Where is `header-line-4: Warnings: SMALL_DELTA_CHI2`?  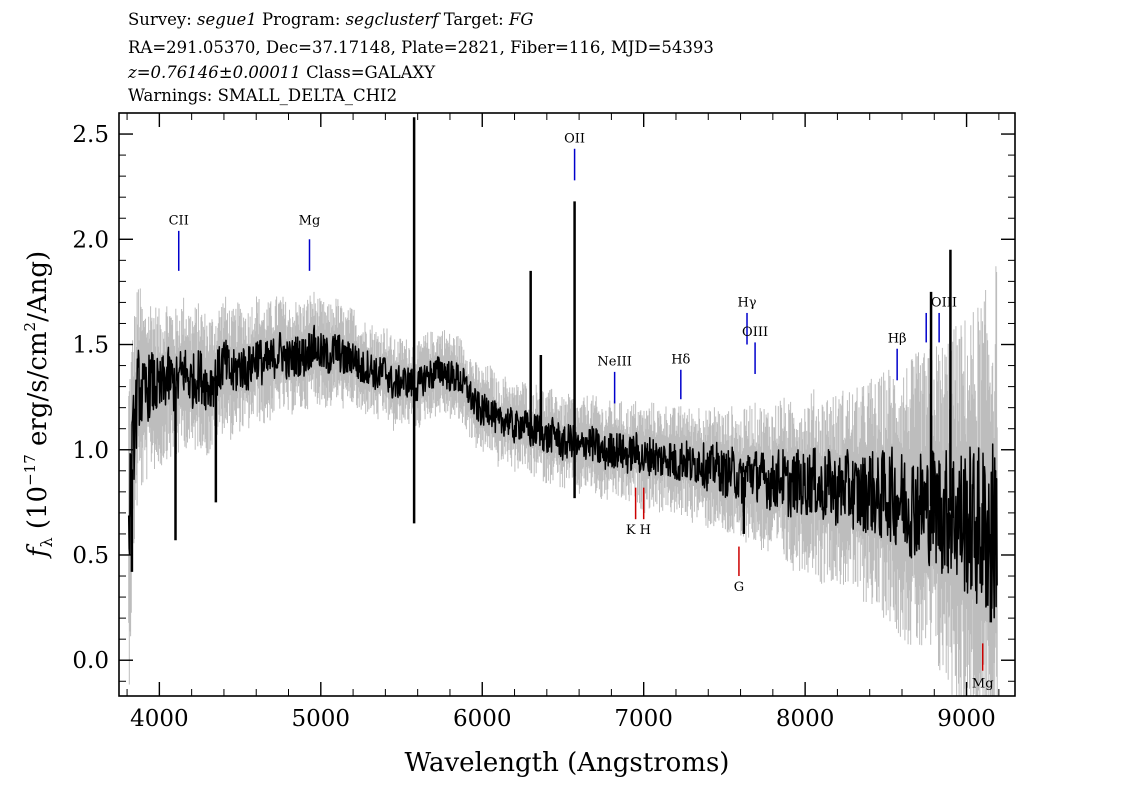 header-line-4: Warnings: SMALL_DELTA_CHI2 is located at coordinates (263, 95).